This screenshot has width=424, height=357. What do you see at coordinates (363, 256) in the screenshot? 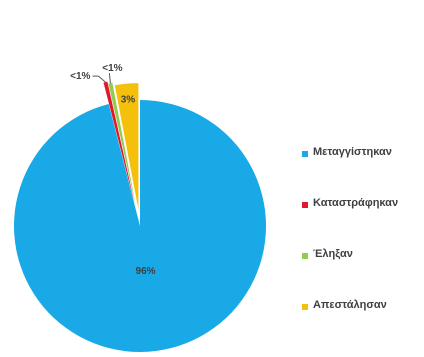
I see `legend-item-expired: Έληξαν` at bounding box center [363, 256].